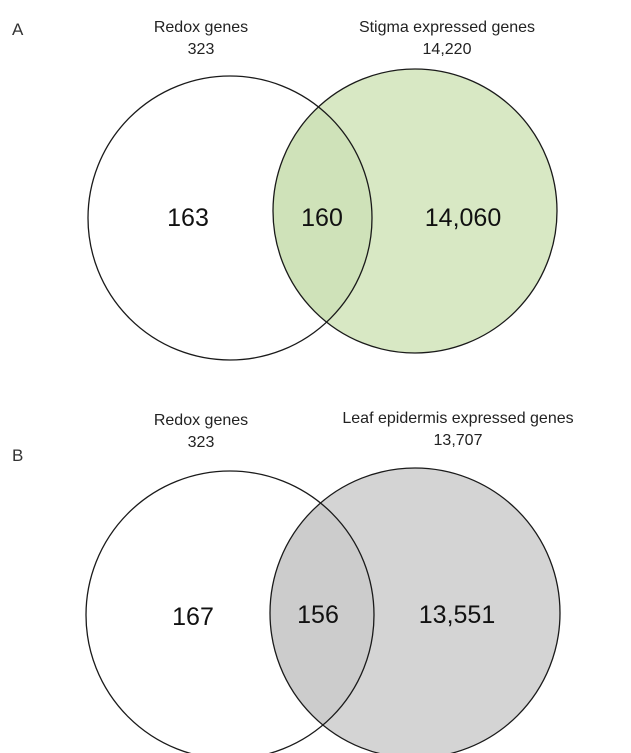 This screenshot has width=631, height=753. Describe the element at coordinates (318, 615) in the screenshot. I see `overlap-count: 156` at that location.